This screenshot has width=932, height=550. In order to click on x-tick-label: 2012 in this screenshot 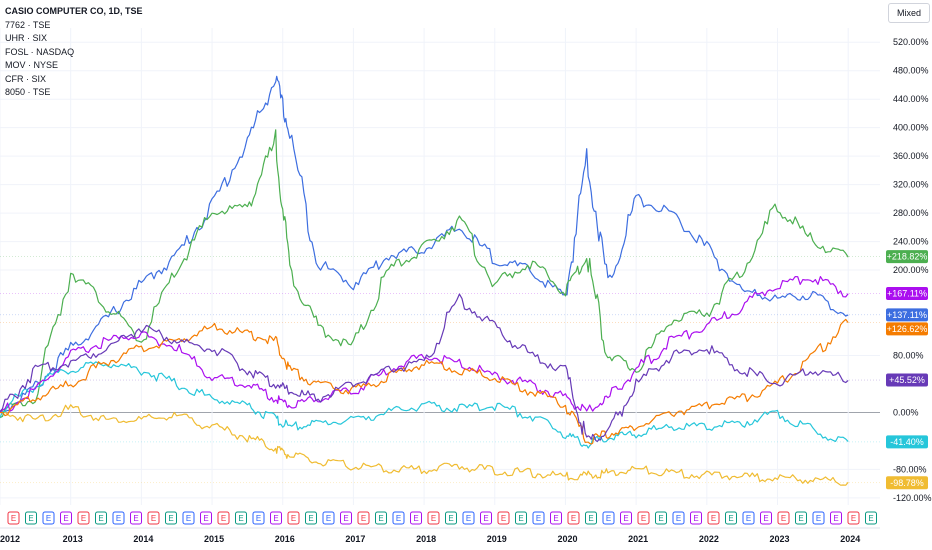, I will do `click(10, 539)`.